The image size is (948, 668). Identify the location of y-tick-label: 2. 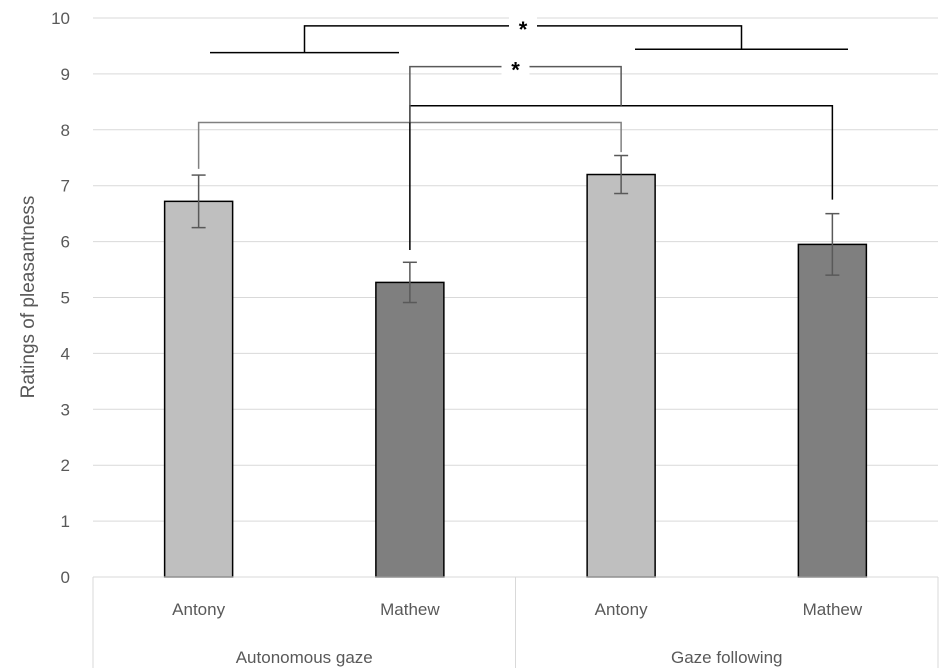
(65, 465).